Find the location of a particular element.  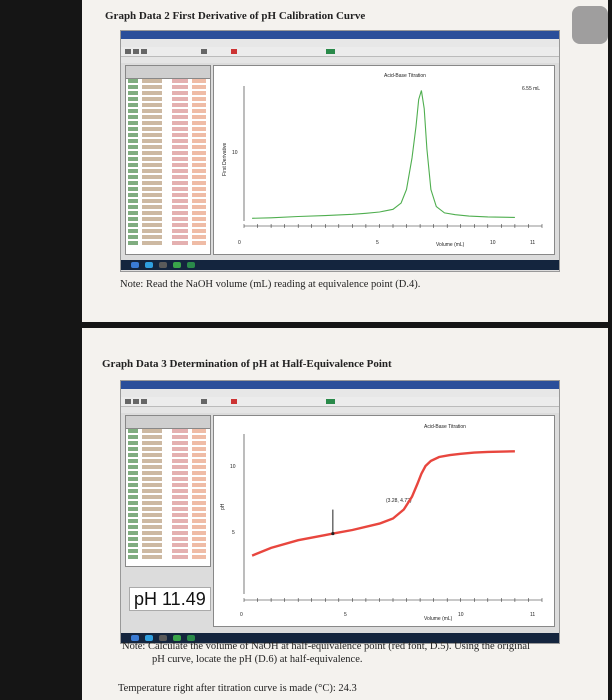

camera-glare is located at coordinates (590, 25).